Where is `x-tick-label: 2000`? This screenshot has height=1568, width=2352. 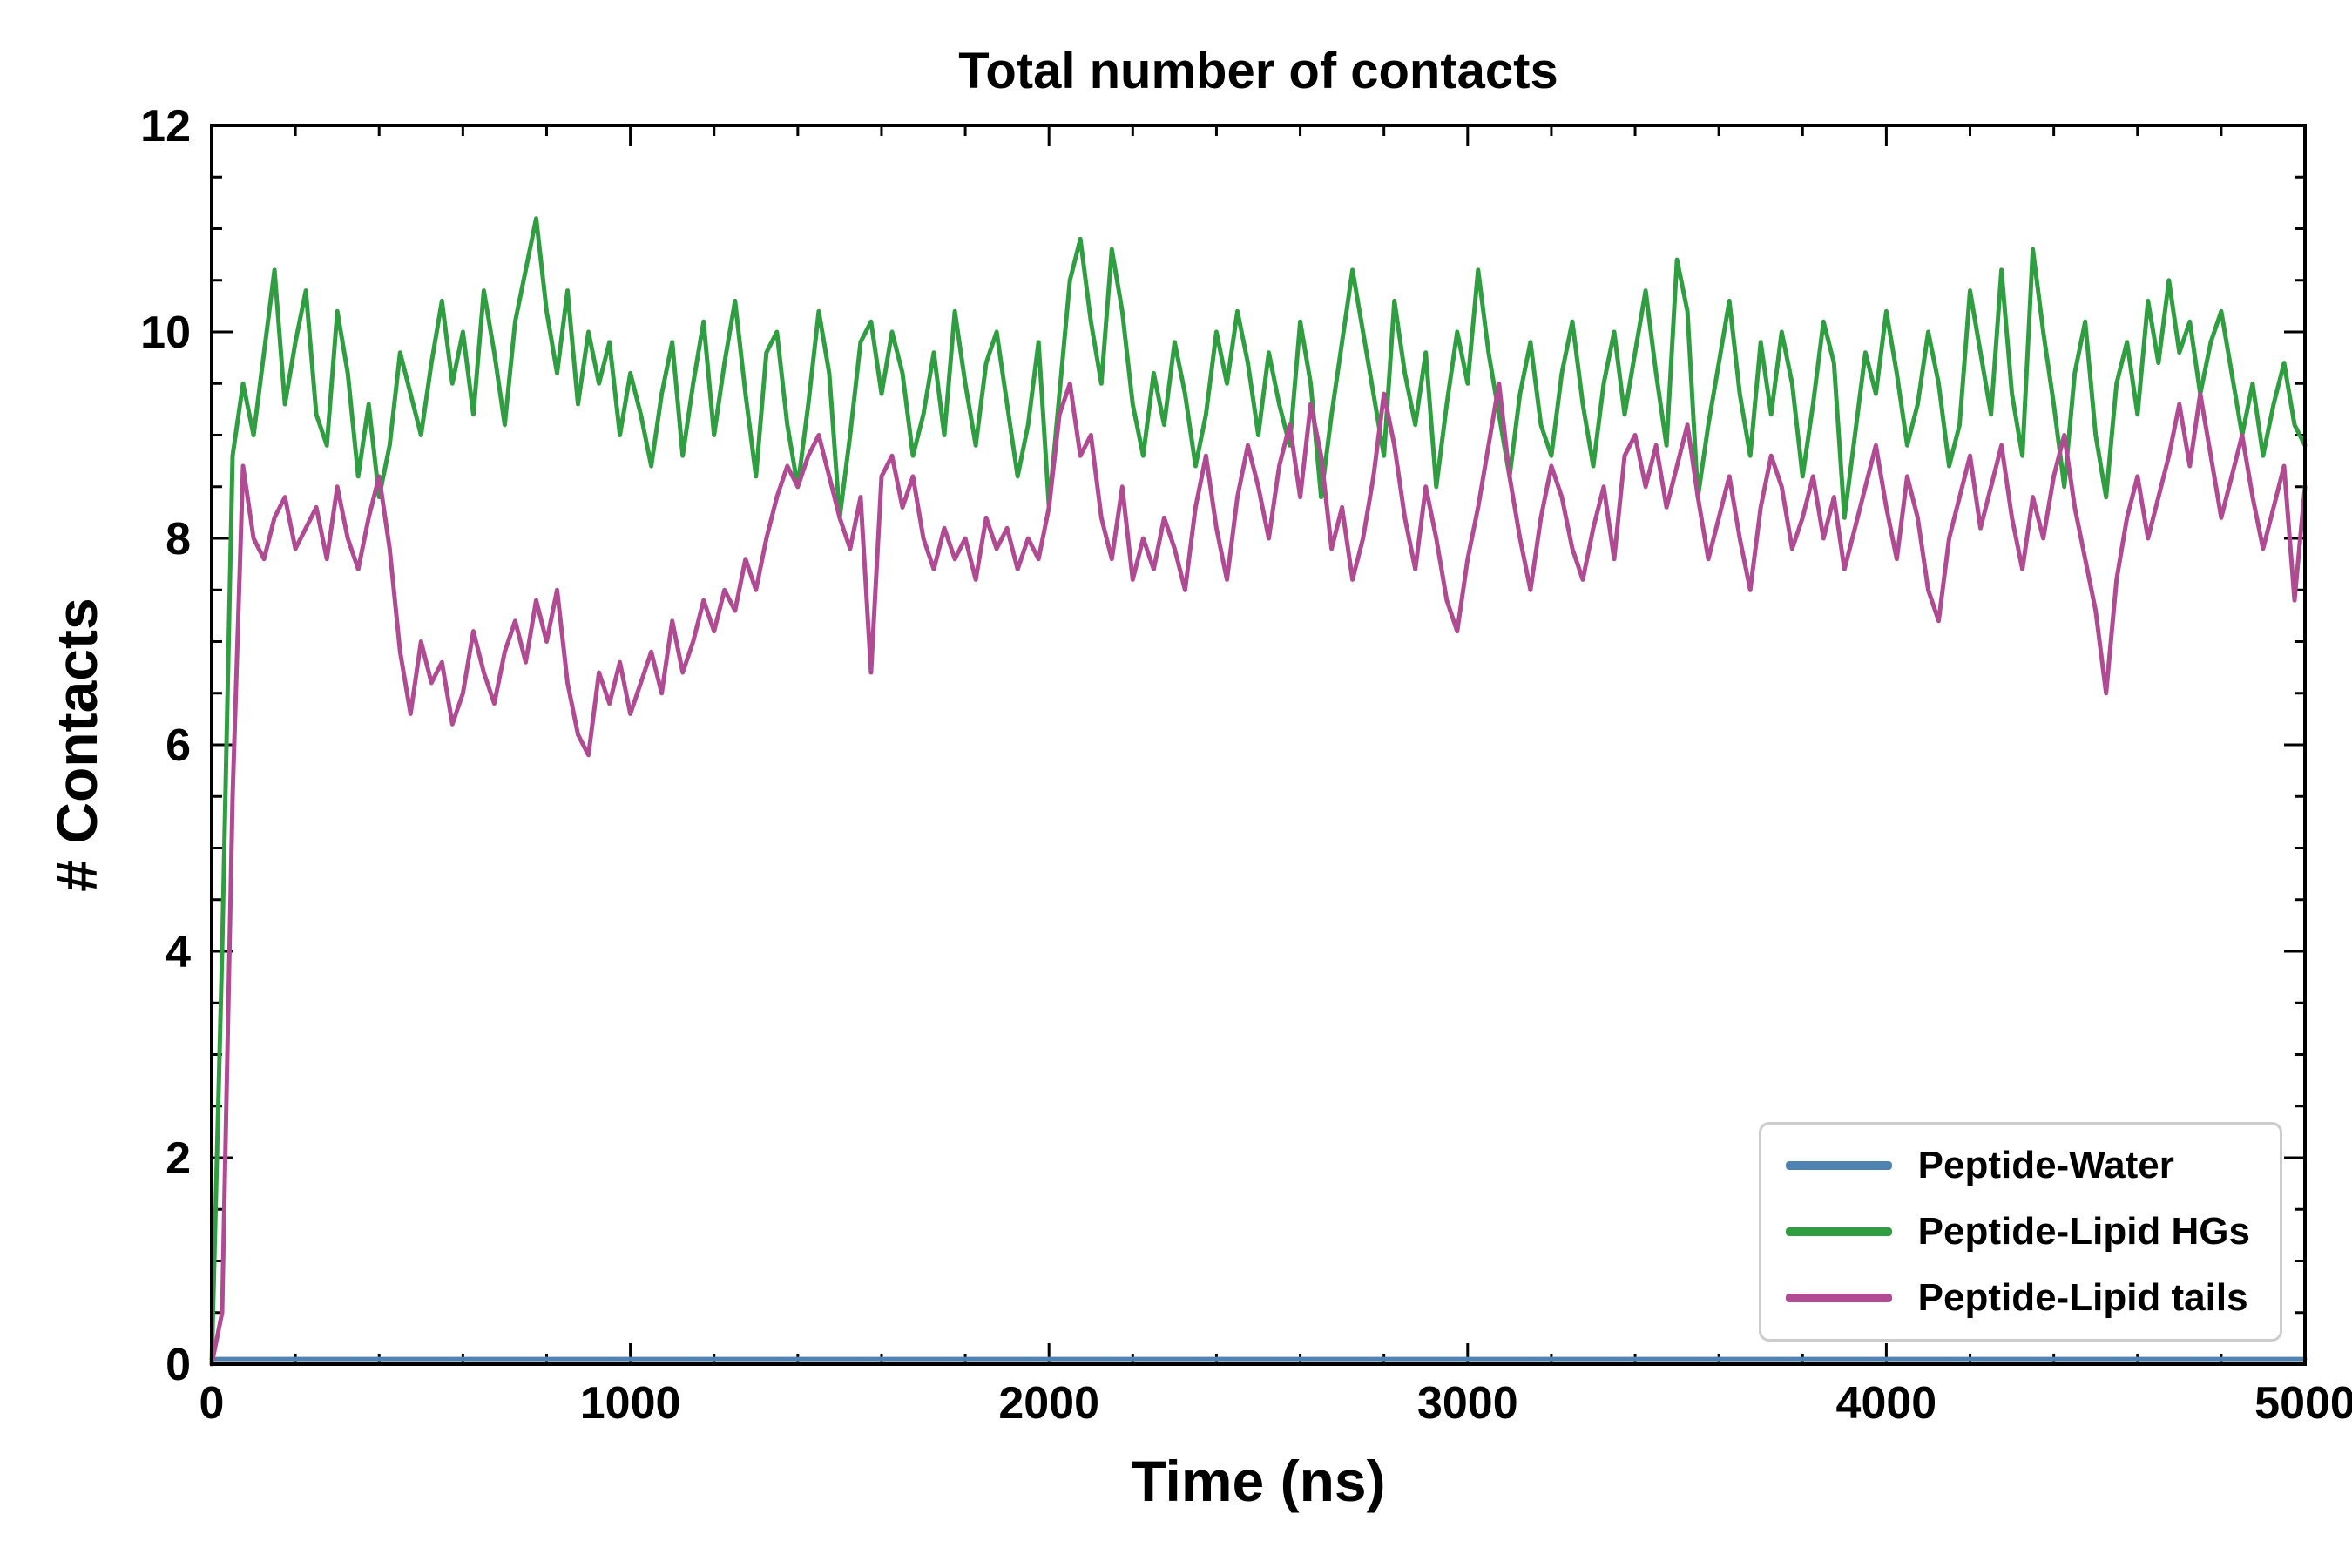
x-tick-label: 2000 is located at coordinates (1048, 1403).